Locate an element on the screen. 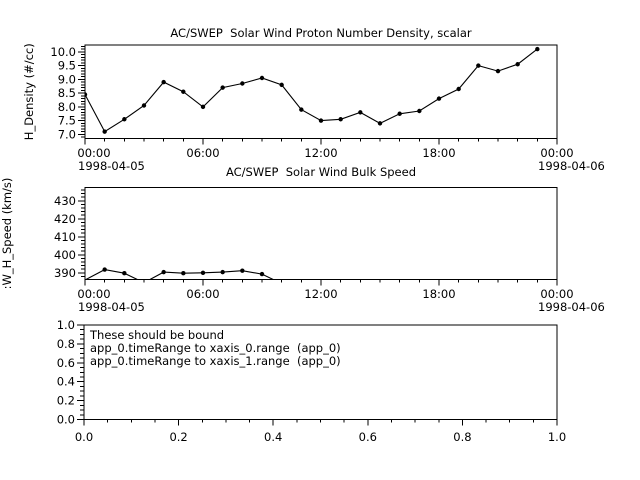  series-W_H_Speed is located at coordinates (180, 273).